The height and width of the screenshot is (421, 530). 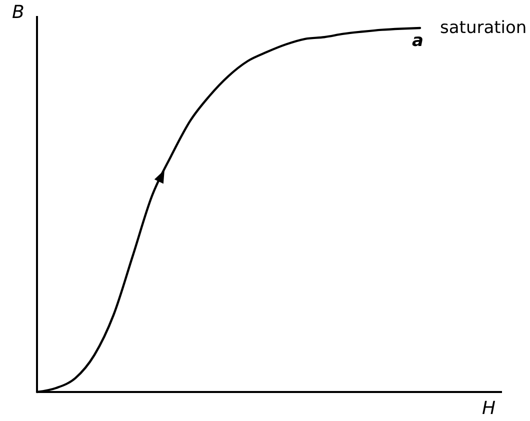 What do you see at coordinates (489, 408) in the screenshot?
I see `x-axis-title: H` at bounding box center [489, 408].